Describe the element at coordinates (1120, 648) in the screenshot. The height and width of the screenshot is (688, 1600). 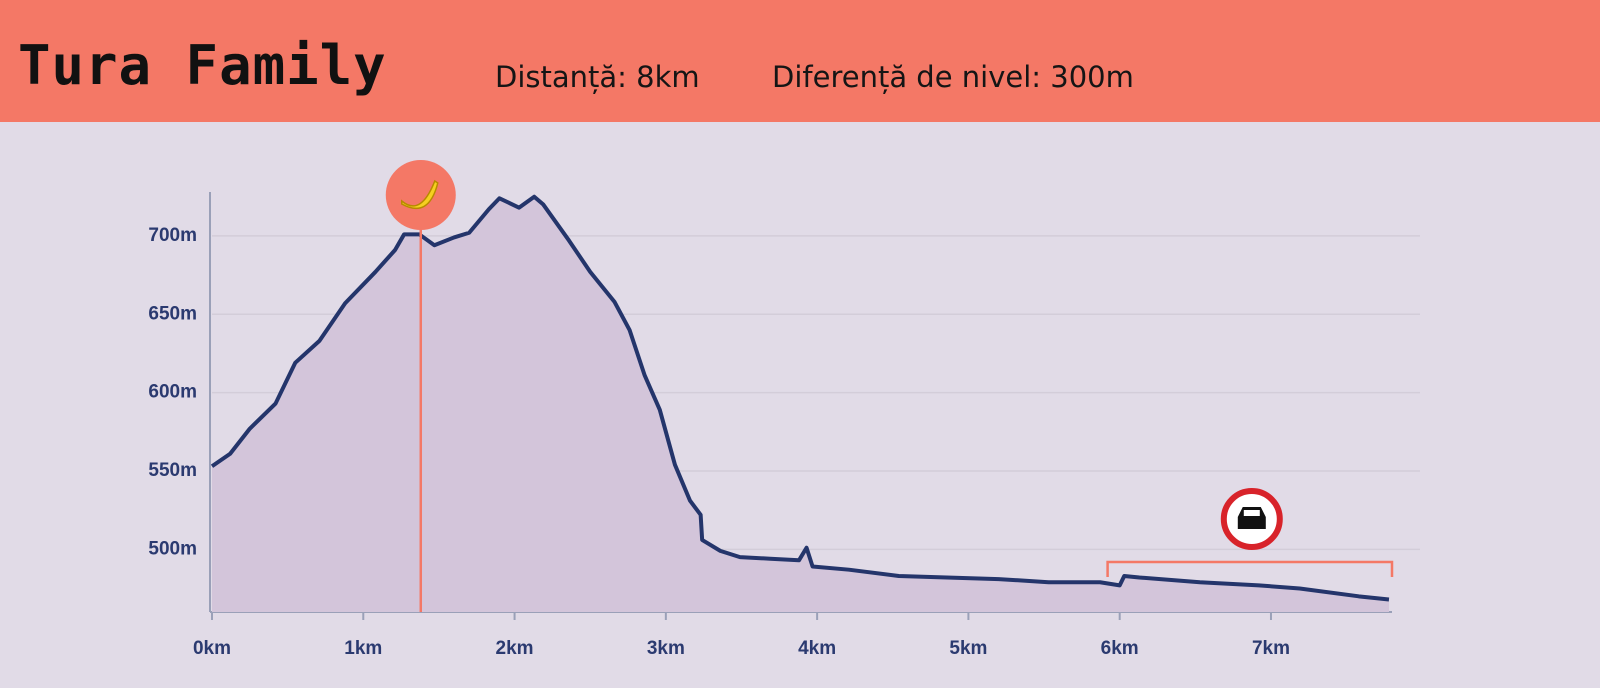
I see `x-tick-label: 6km` at that location.